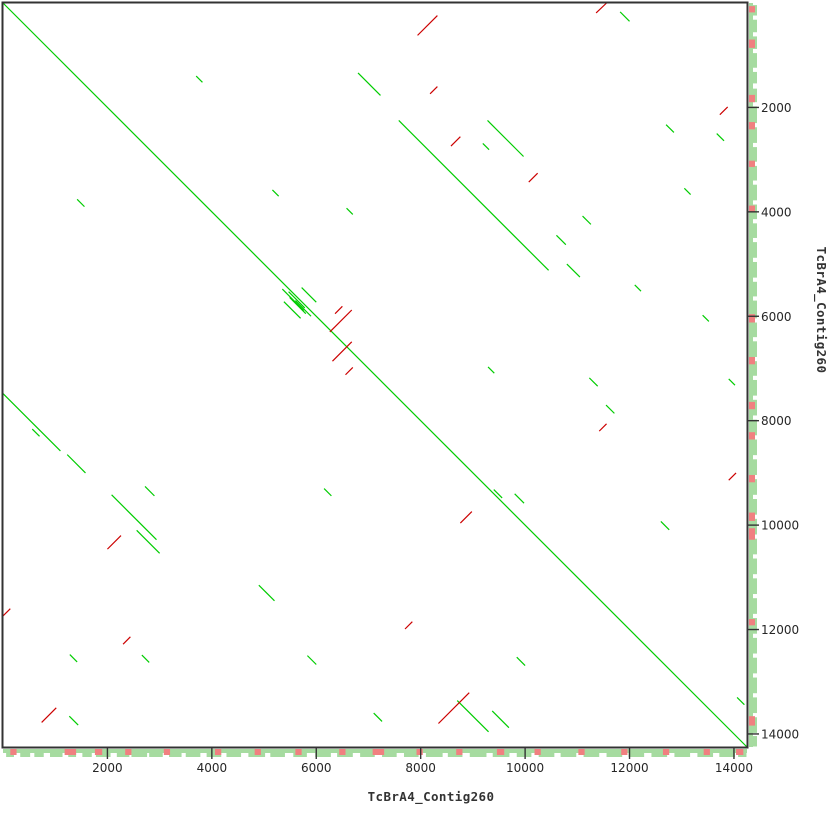  I want to click on x-tick-label: 10000, so click(525, 768).